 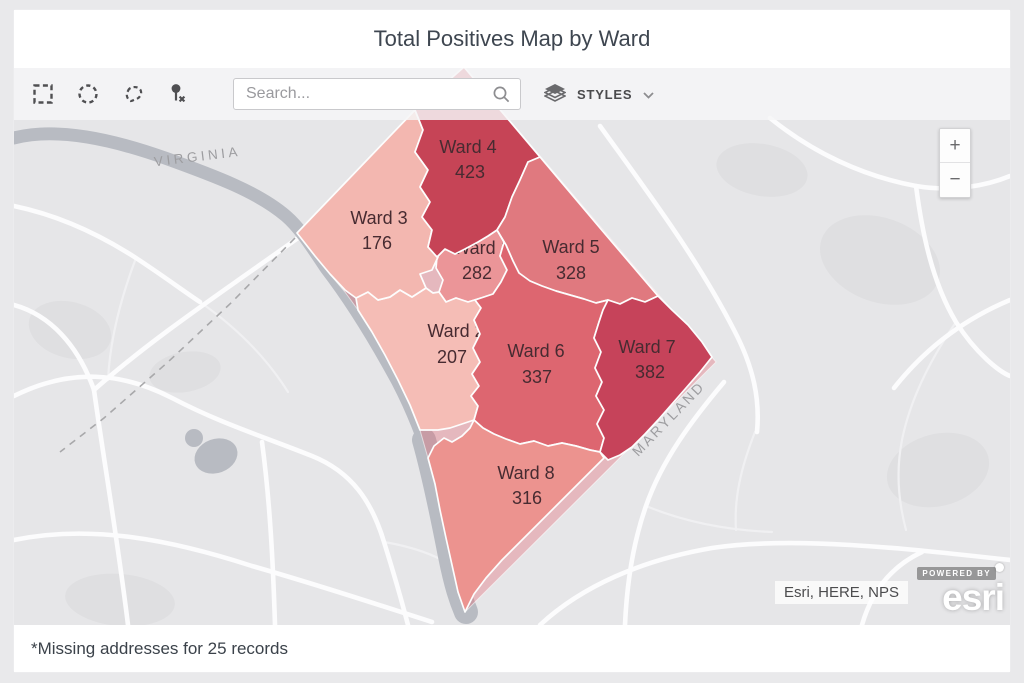 What do you see at coordinates (470, 172) in the screenshot?
I see `ward-value-label: 423` at bounding box center [470, 172].